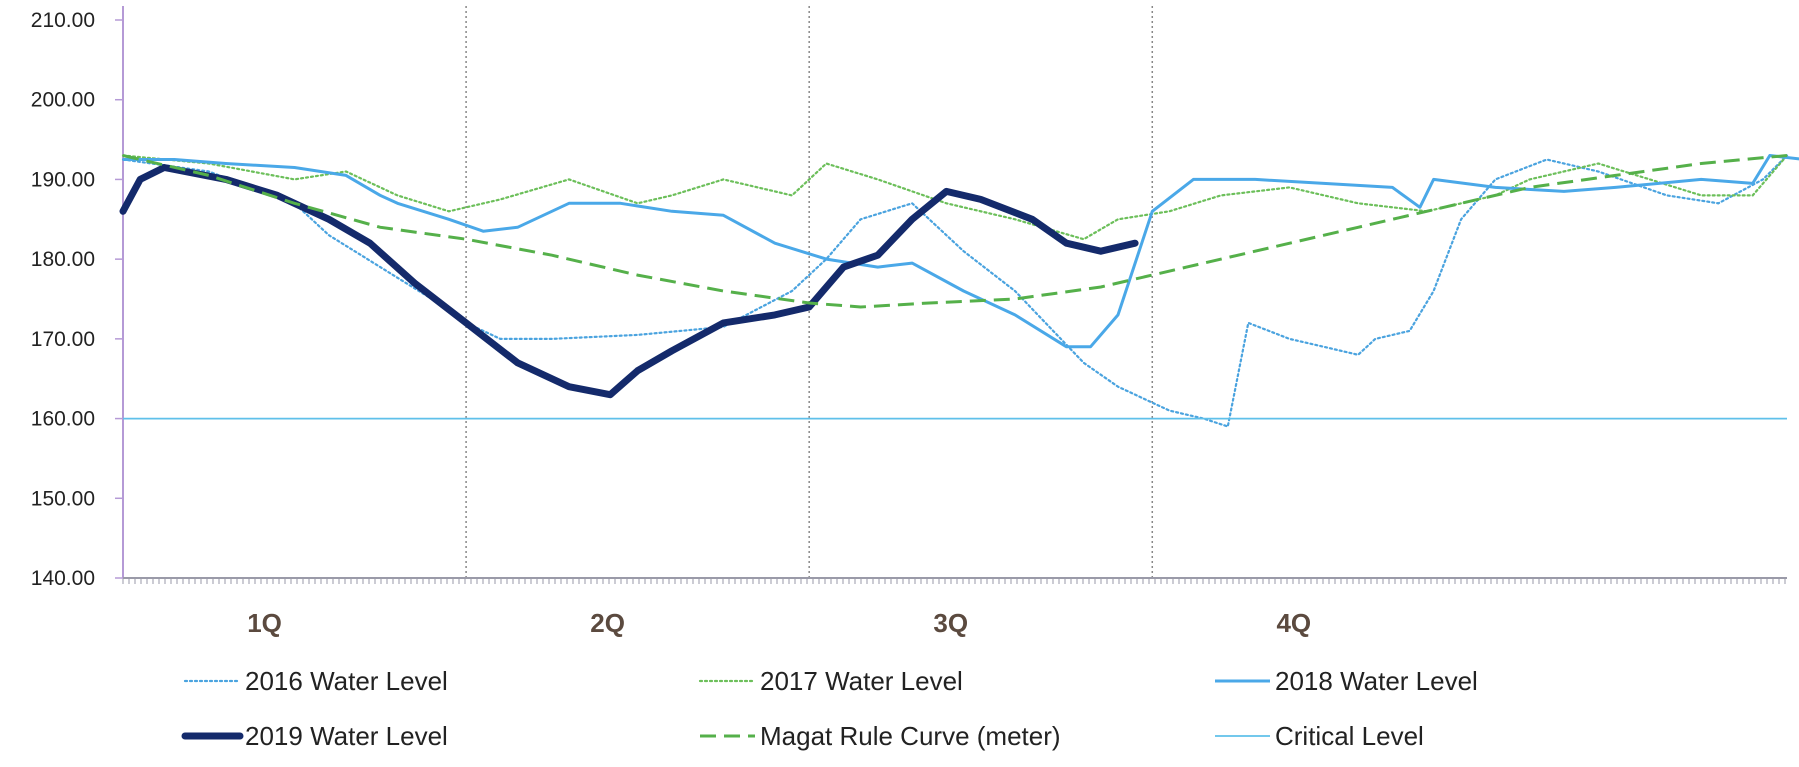  What do you see at coordinates (779, 623) in the screenshot?
I see `x-axis-category-labels: 1Q 2Q 3Q 4Q` at bounding box center [779, 623].